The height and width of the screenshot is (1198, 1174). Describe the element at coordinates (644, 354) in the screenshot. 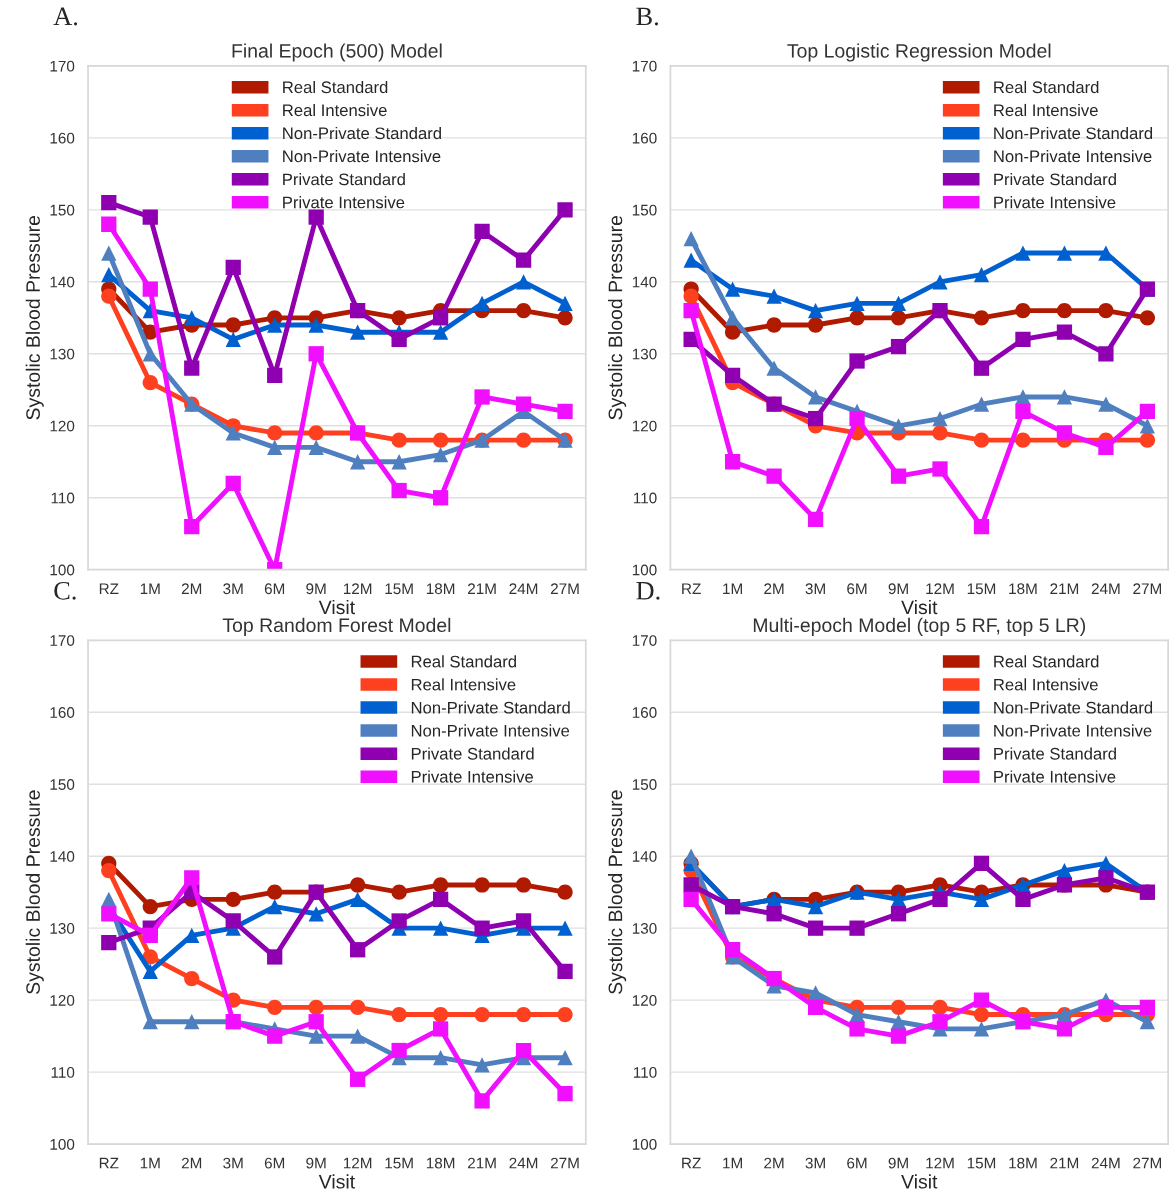

I see `y-tick-label: 130` at that location.